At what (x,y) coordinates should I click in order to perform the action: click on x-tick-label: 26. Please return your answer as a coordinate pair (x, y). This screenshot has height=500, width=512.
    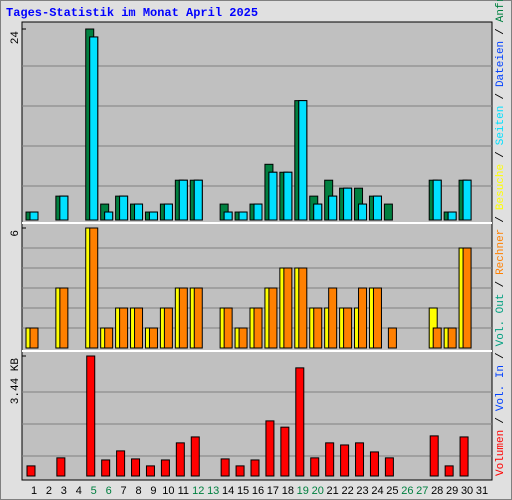
    Looking at the image, I should click on (407, 491).